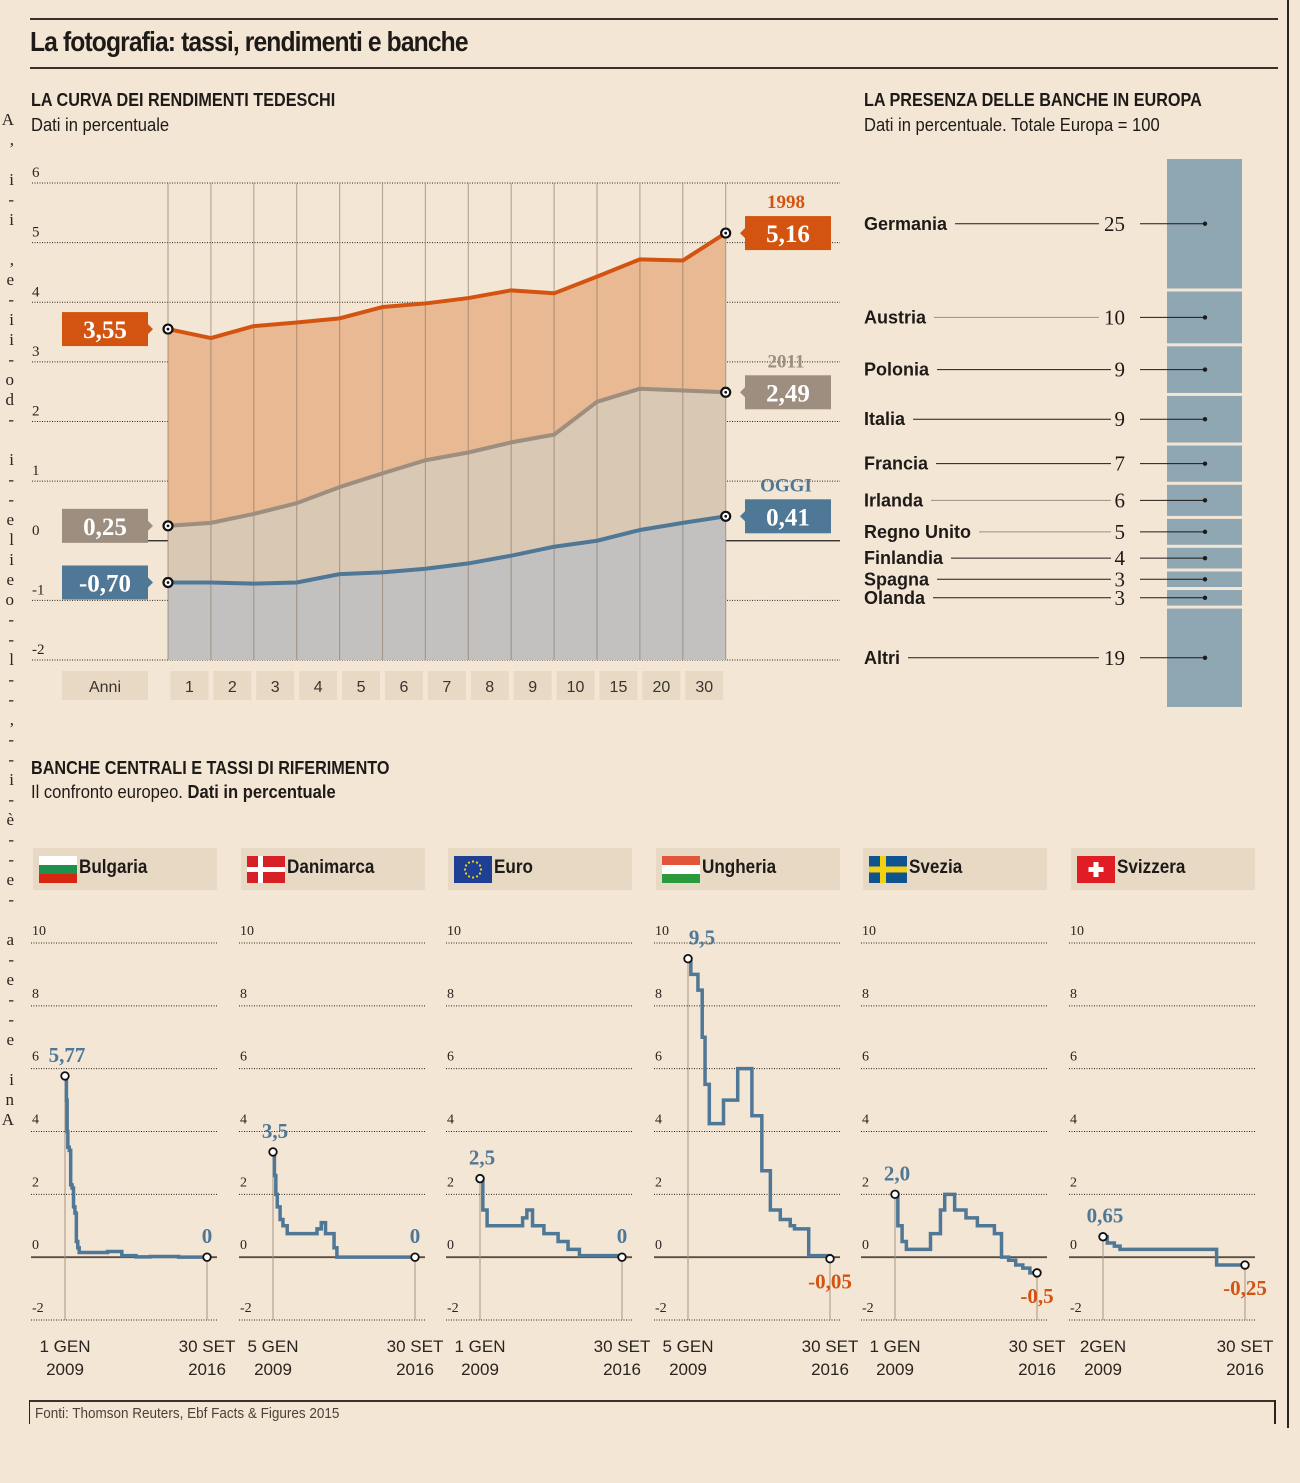 The image size is (1300, 1483). Describe the element at coordinates (183, 100) in the screenshot. I see `yield-chart-title: LA CURVA DEI RENDIMENTI TEDESCHI` at that location.